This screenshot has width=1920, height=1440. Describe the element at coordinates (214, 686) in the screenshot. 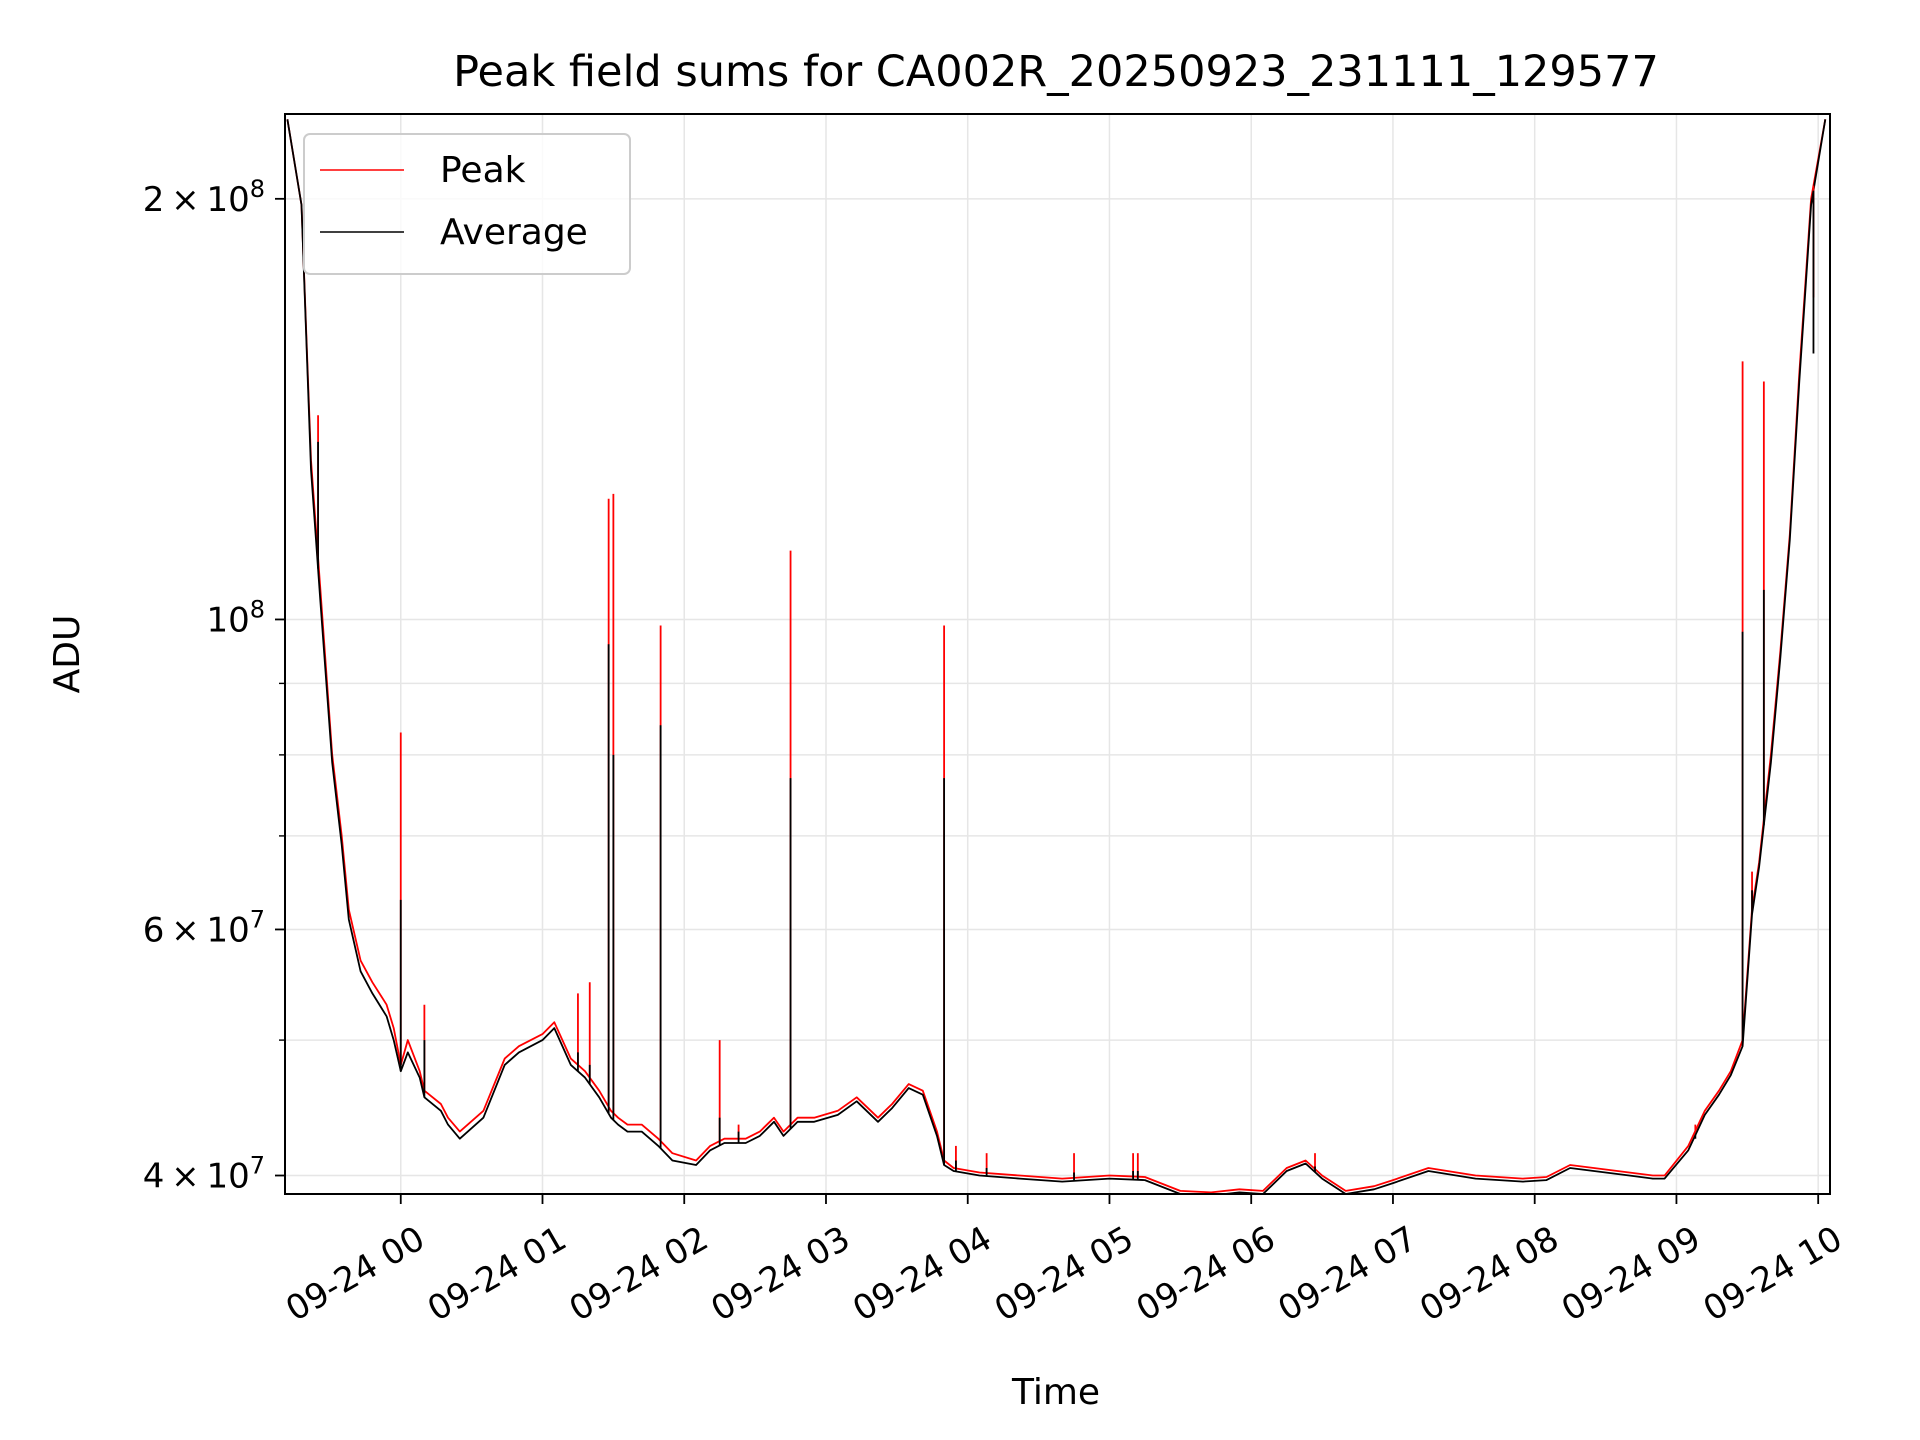

I see `y-axis: 4 × 107 6 × 107 108 2 × 108` at that location.